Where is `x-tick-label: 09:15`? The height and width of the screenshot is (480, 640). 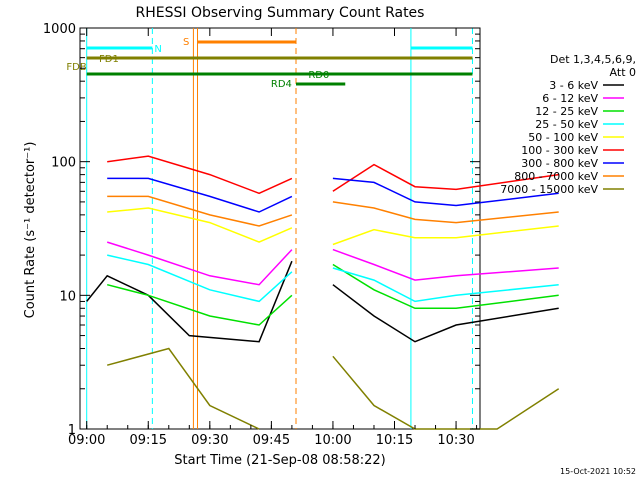
x-tick-label: 09:15 is located at coordinates (148, 440).